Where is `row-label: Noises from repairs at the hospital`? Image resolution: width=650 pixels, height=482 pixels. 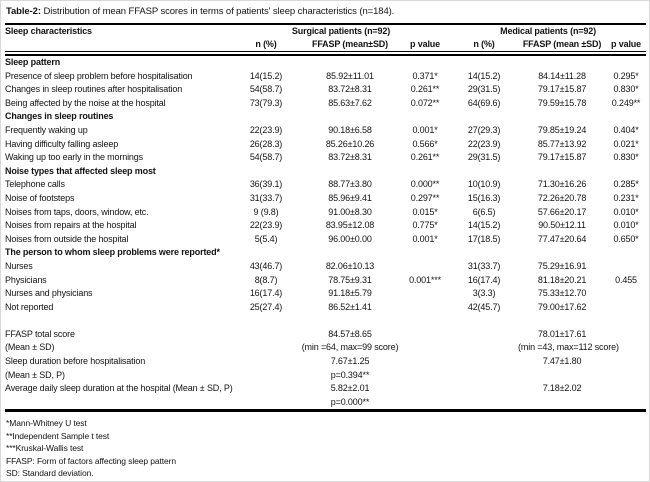
row-label: Noises from repairs at the hospital is located at coordinates (71, 225).